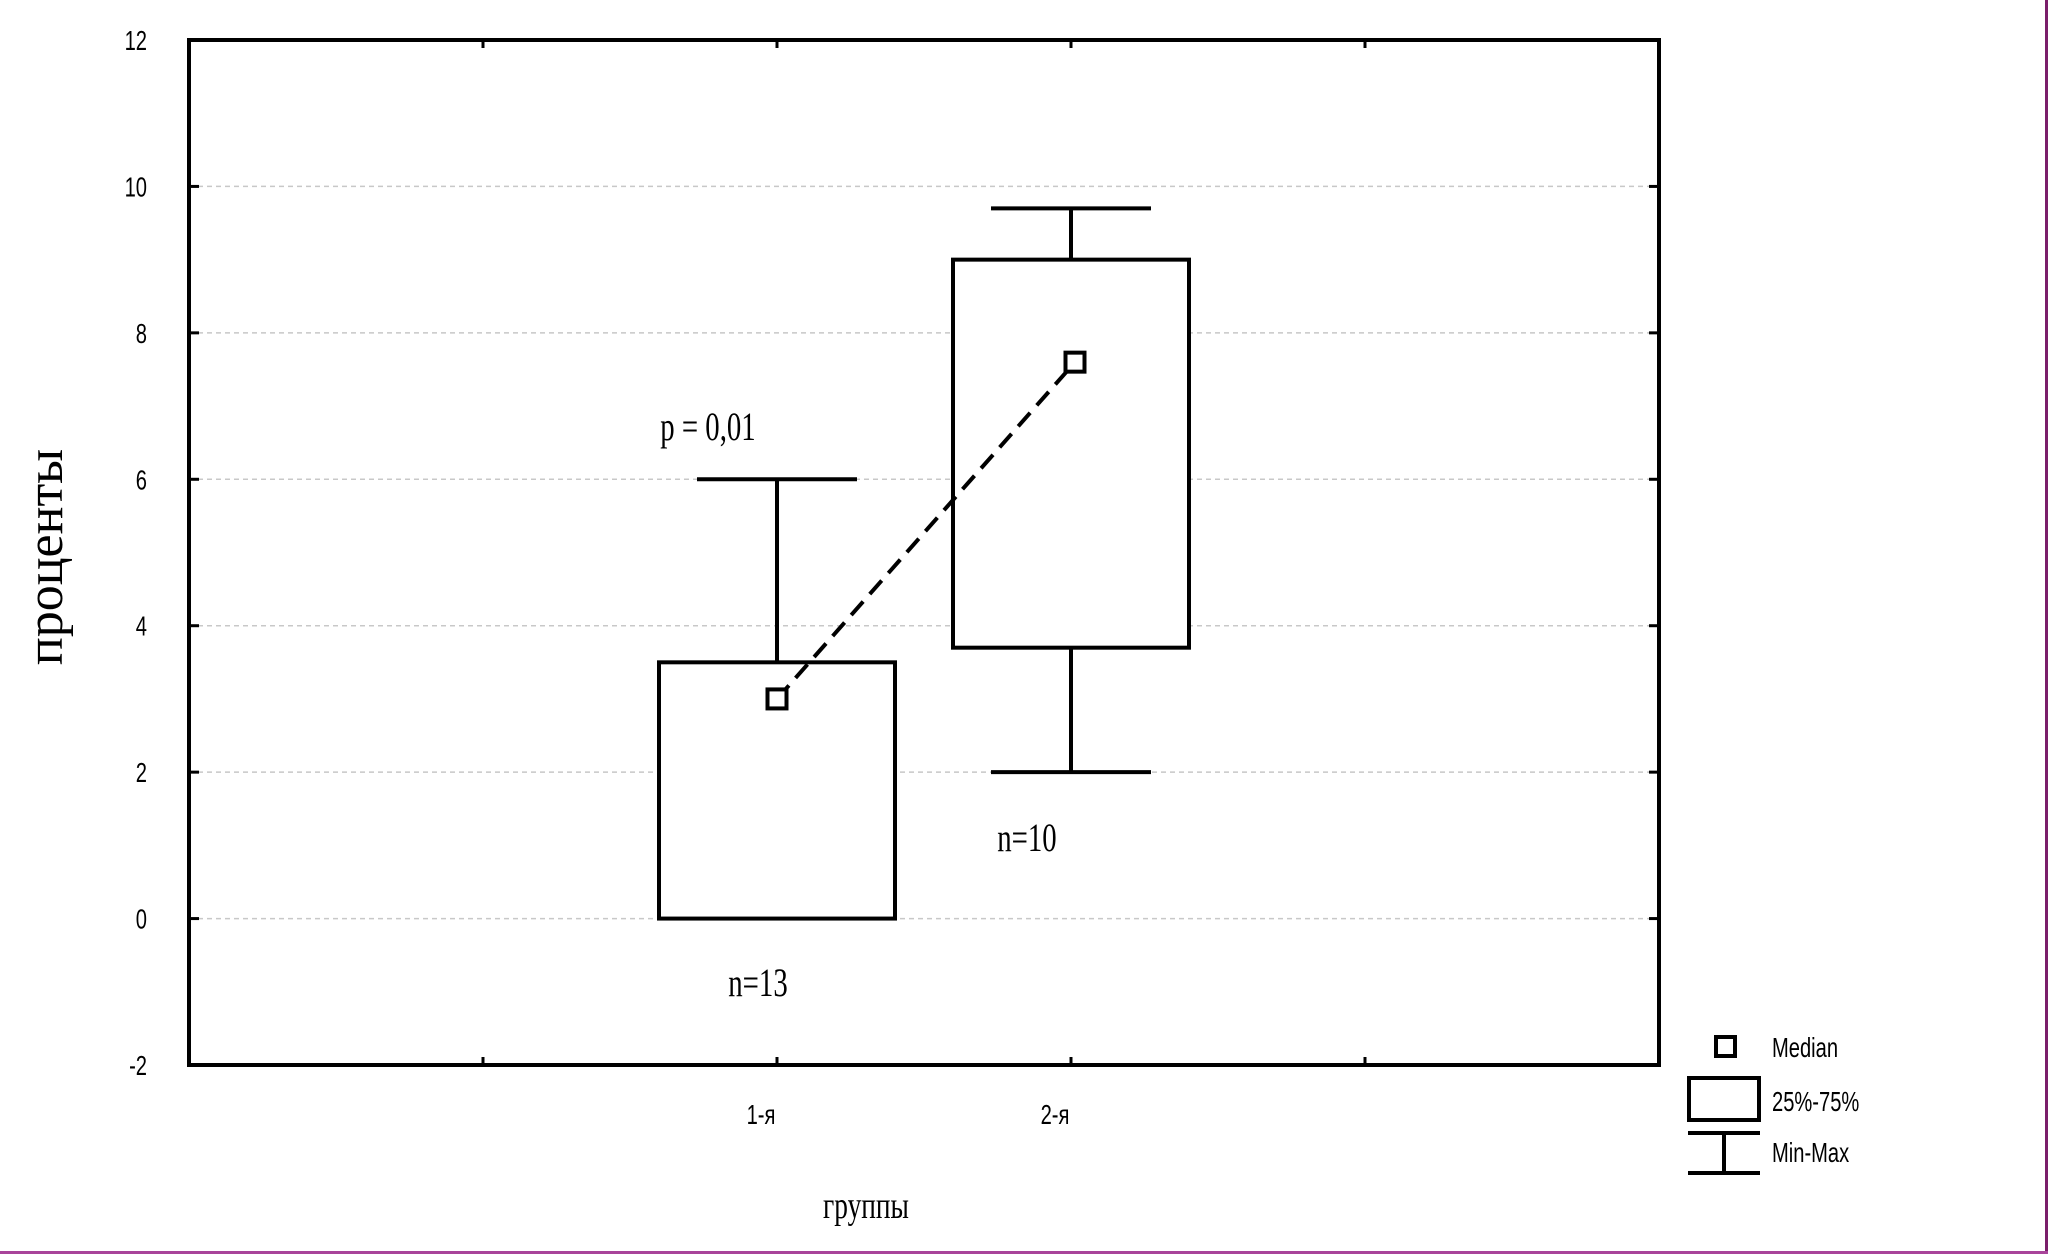  Describe the element at coordinates (761, 1115) in the screenshot. I see `x-tick-label: 1-я` at that location.